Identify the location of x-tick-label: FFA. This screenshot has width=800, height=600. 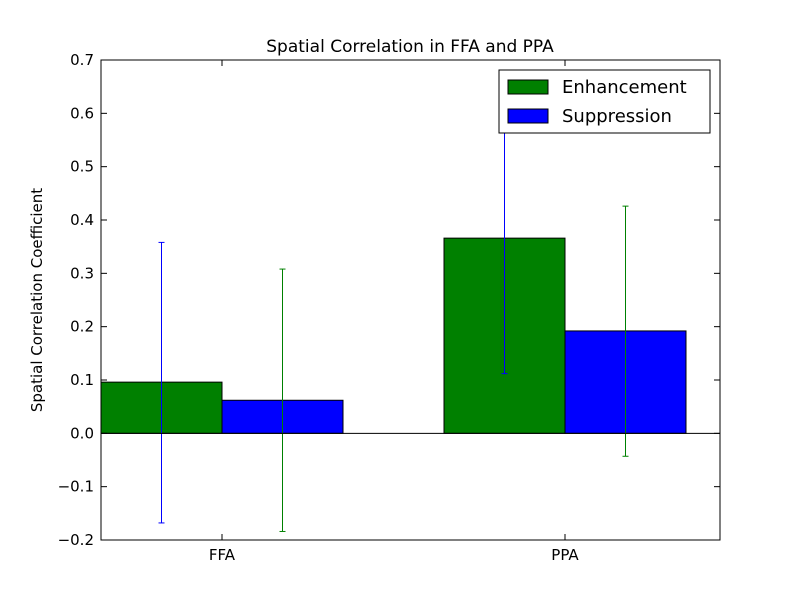
(222, 555).